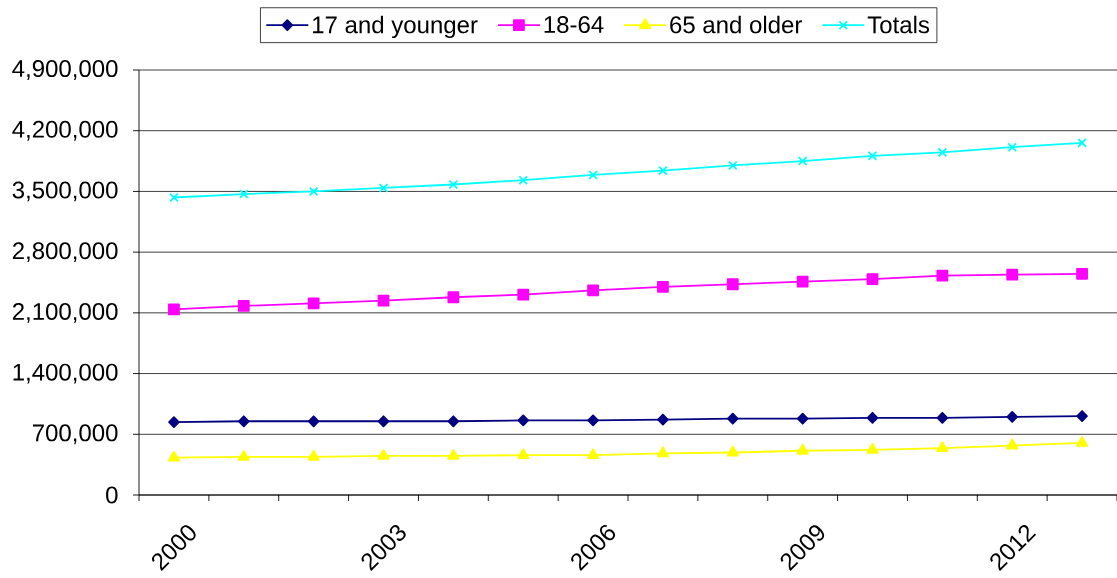 The width and height of the screenshot is (1117, 578). Describe the element at coordinates (65, 312) in the screenshot. I see `y-tick-label: 2,100,000` at that location.